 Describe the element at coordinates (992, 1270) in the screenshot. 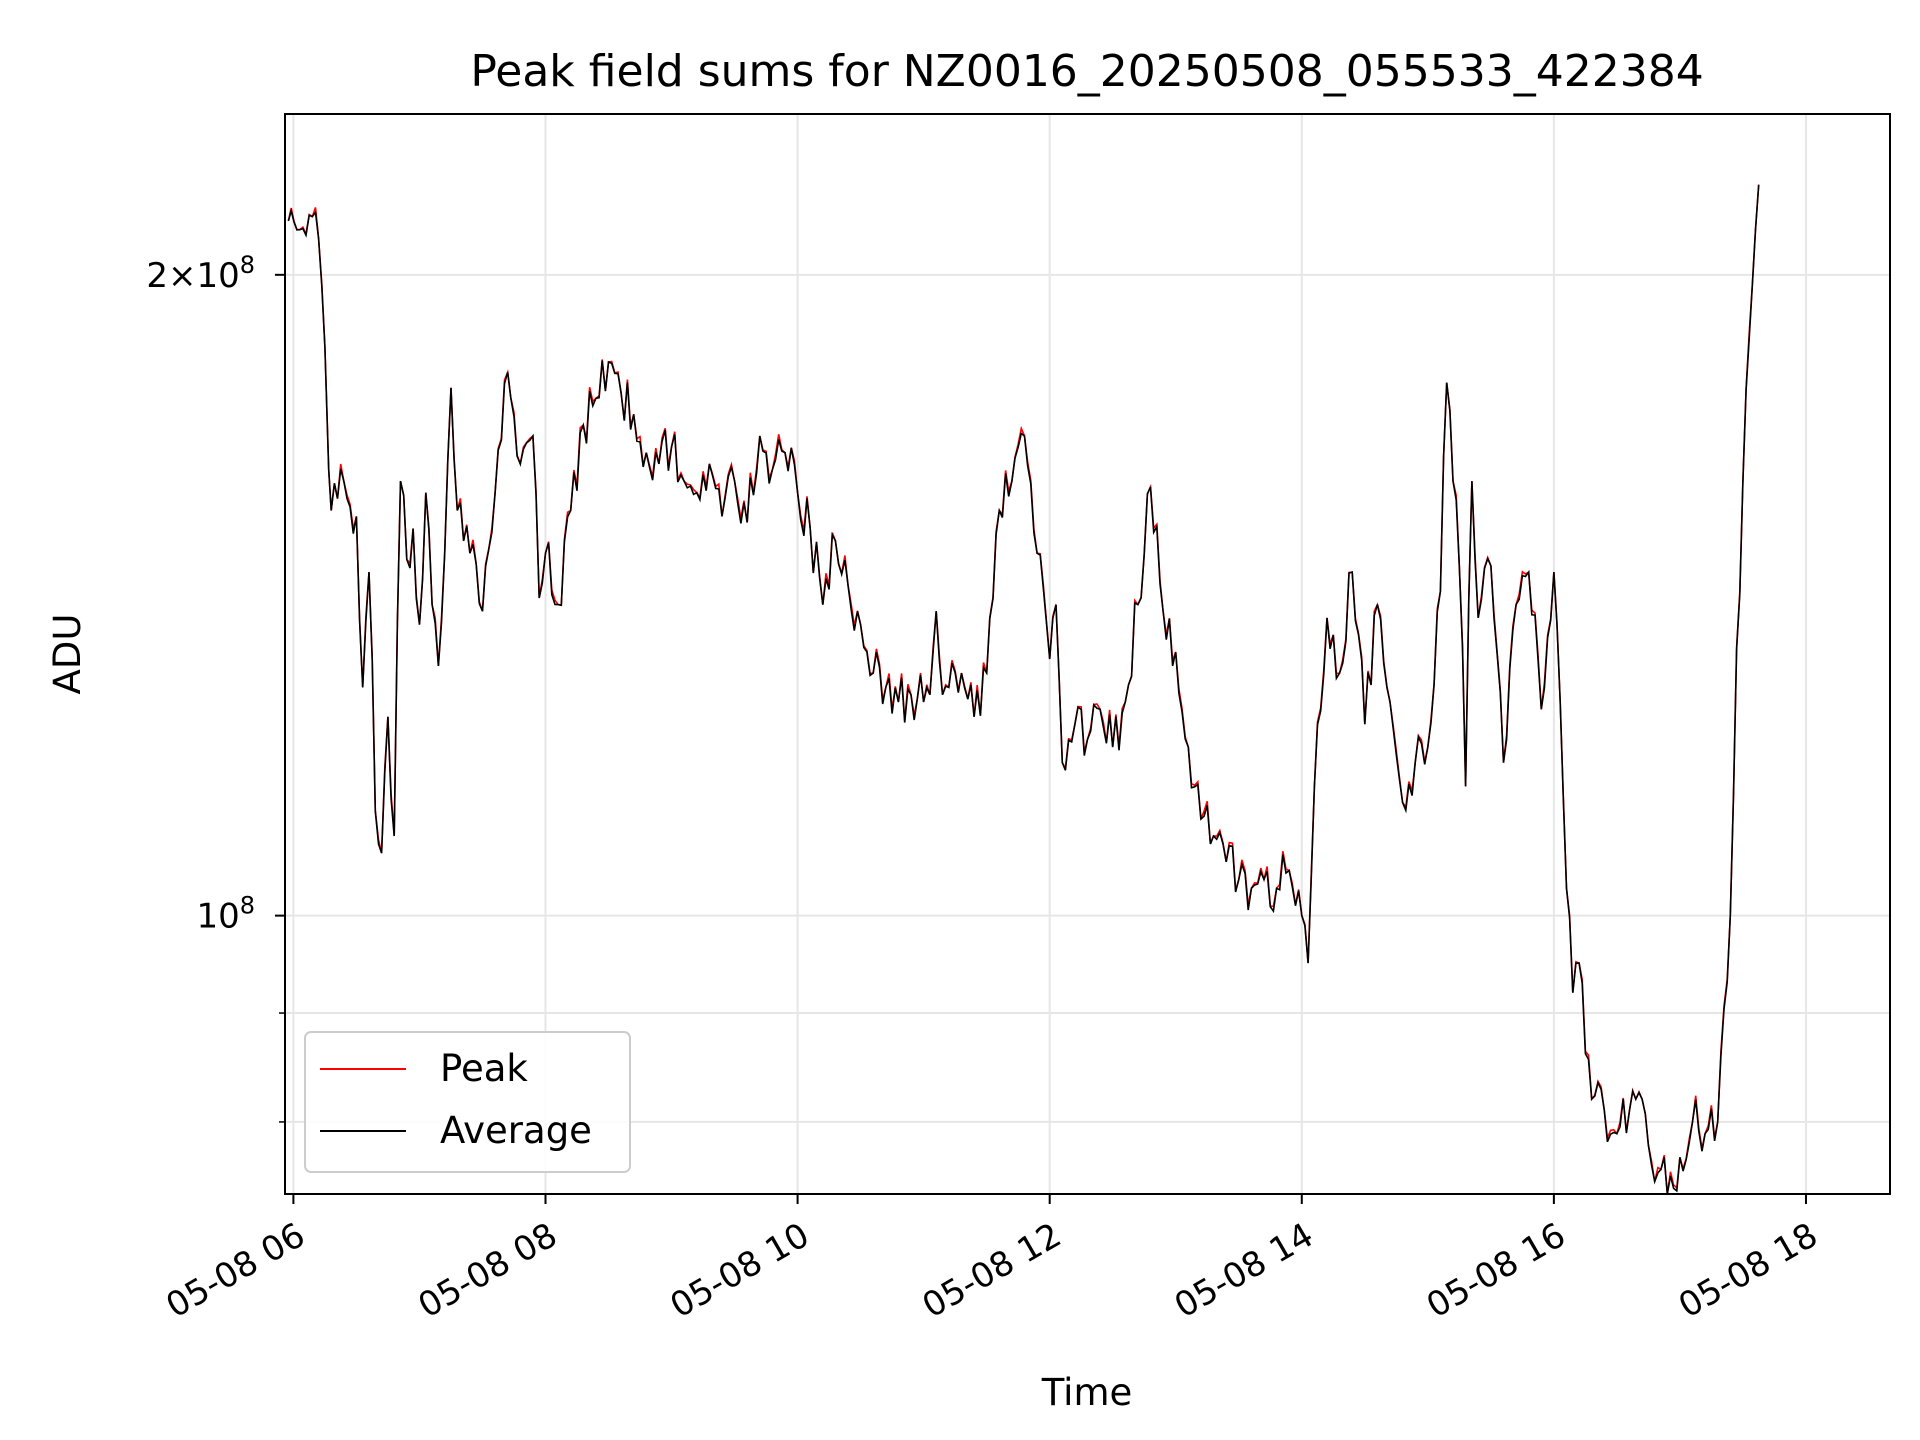

I see `x-tick-label: 05-08 12` at that location.